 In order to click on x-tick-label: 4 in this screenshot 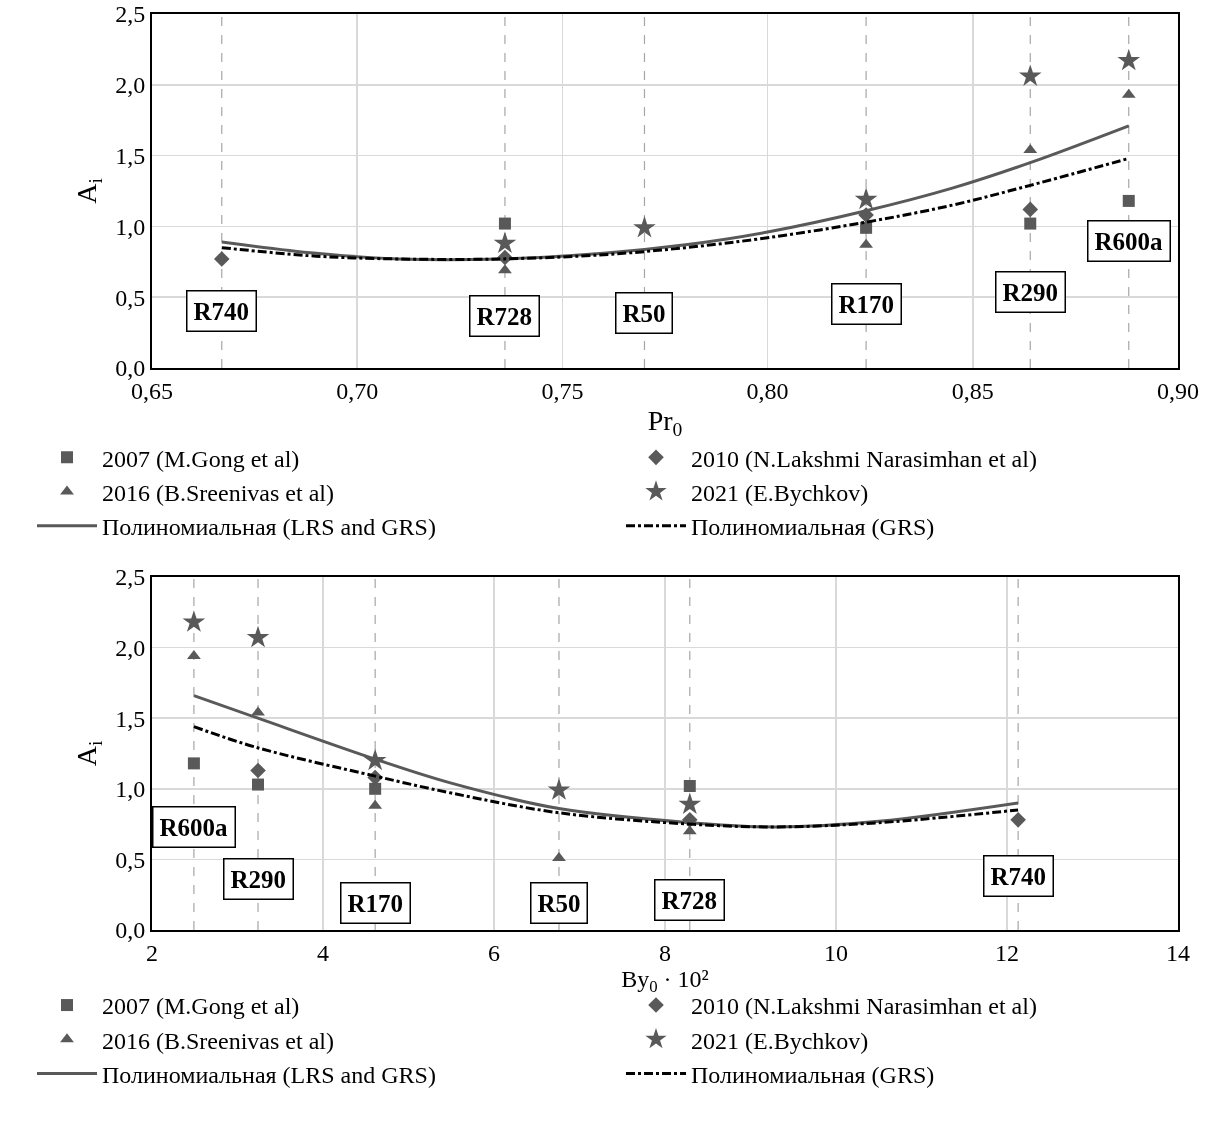, I will do `click(323, 952)`.